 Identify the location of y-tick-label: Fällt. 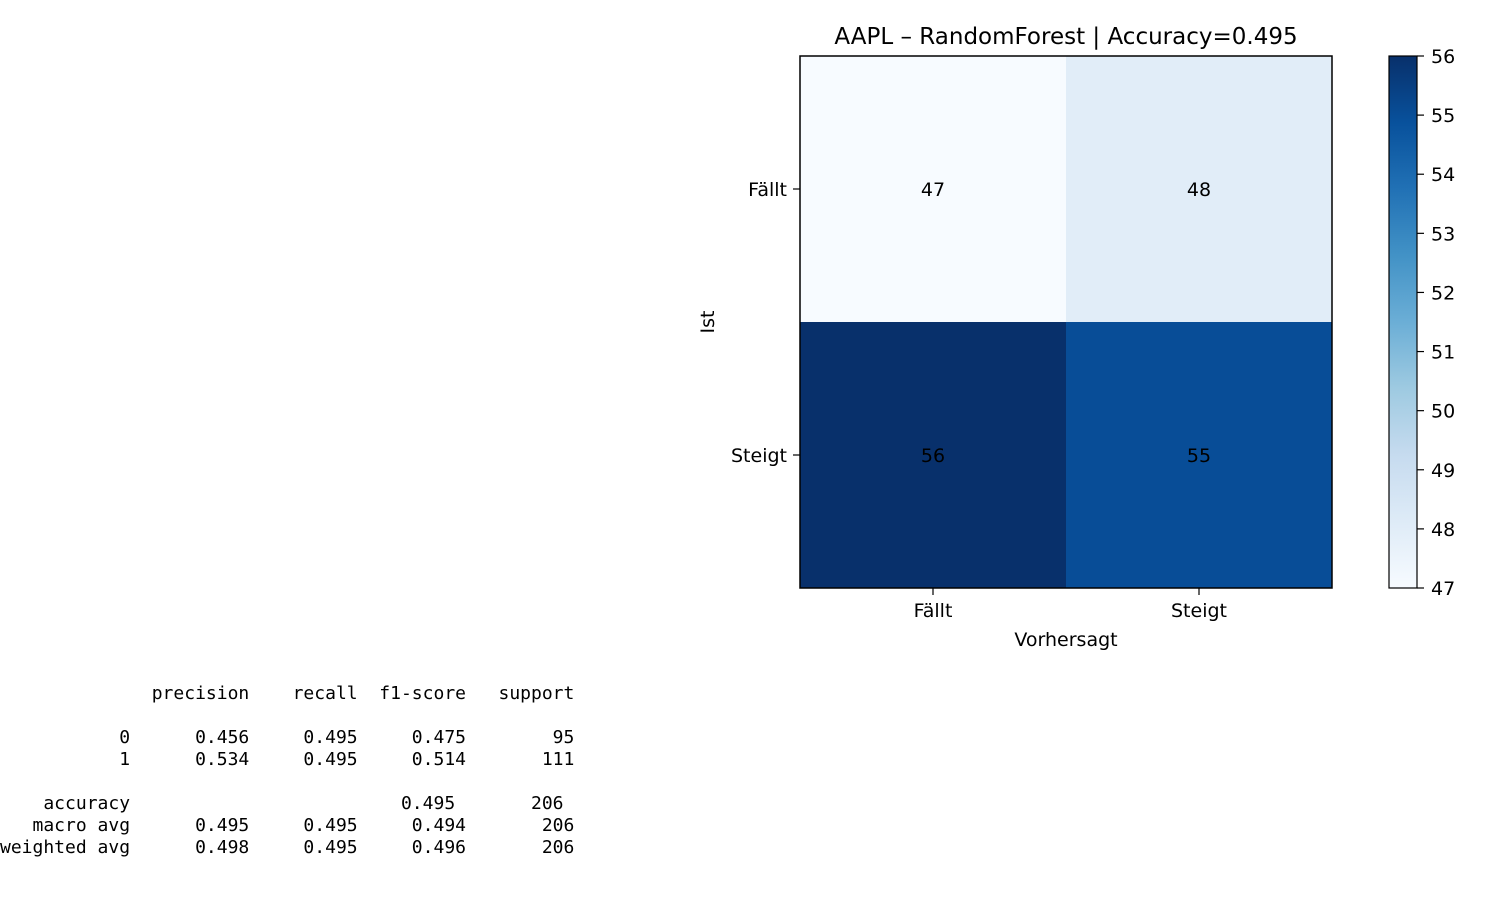
(767, 190).